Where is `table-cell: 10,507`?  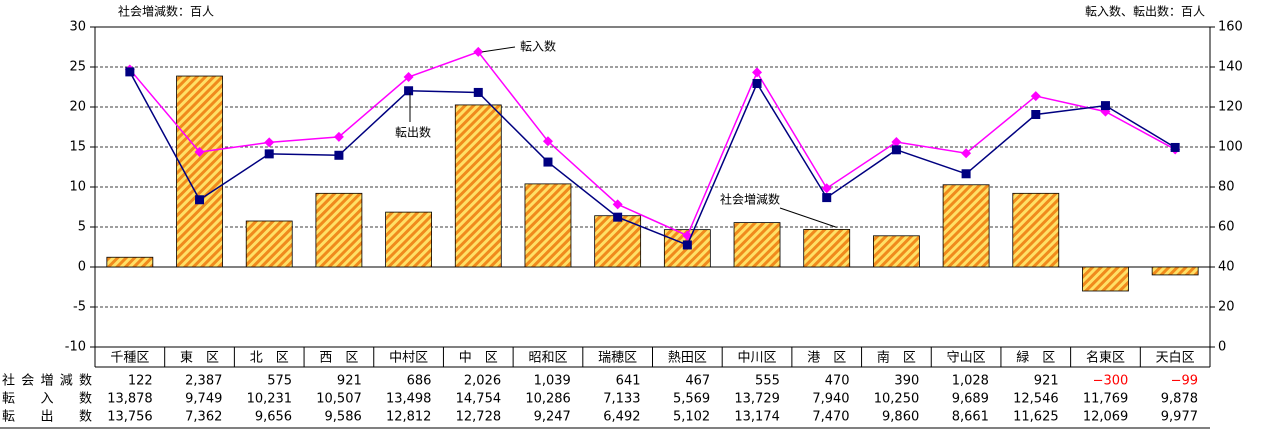
table-cell: 10,507 is located at coordinates (339, 399).